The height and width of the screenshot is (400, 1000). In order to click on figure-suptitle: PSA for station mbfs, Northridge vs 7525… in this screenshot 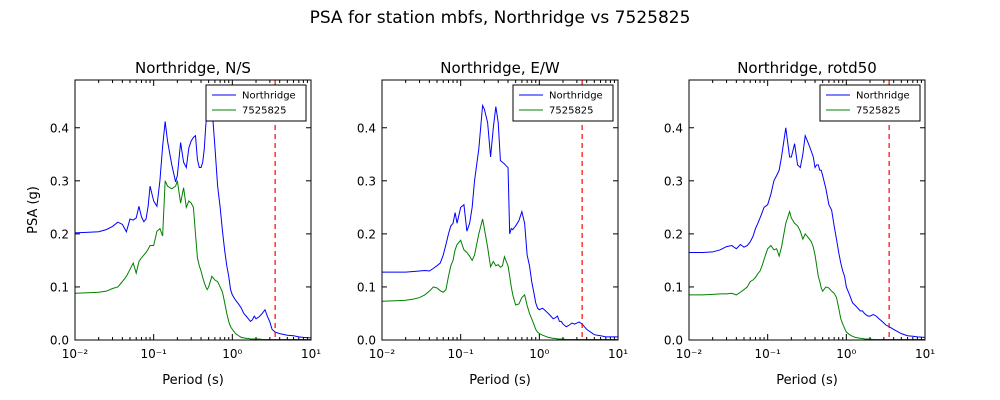, I will do `click(500, 18)`.